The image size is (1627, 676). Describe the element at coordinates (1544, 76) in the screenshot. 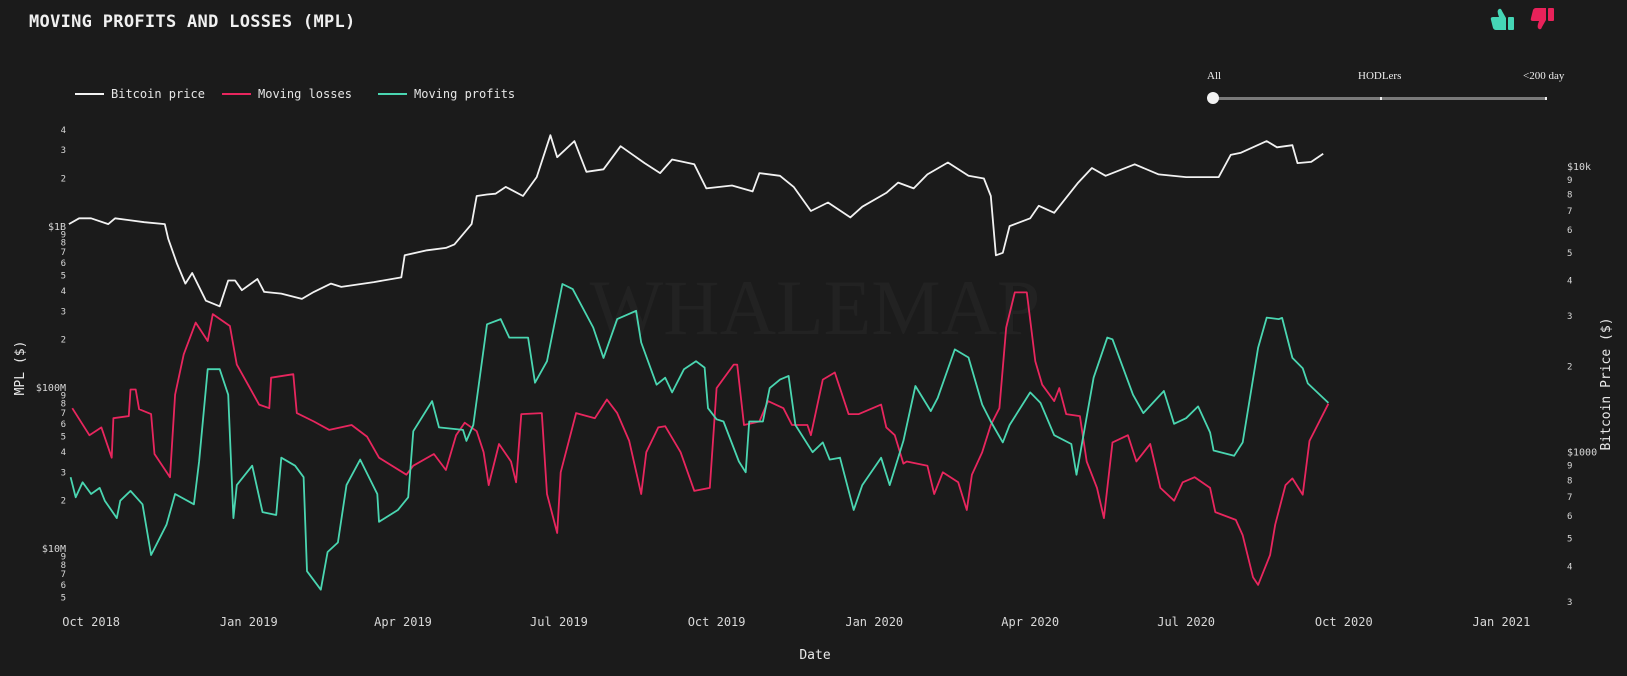

I see `slider-label-200-day: <200 day` at that location.